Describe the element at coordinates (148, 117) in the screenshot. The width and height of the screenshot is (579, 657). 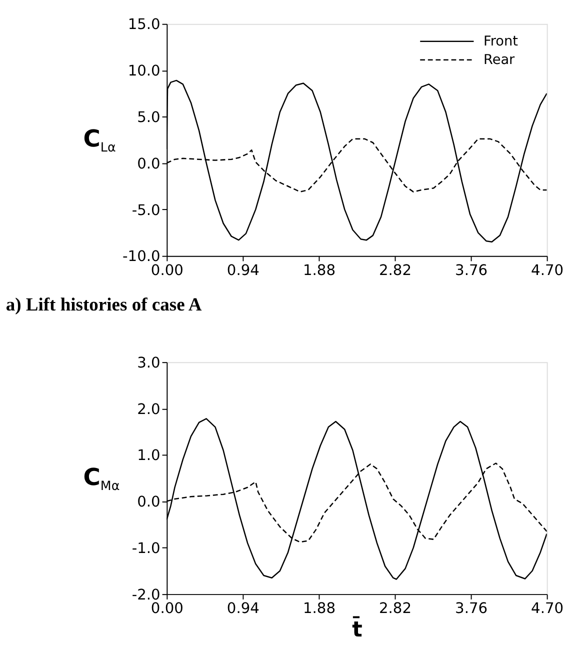
I see `y-tick-label: 5.0` at that location.